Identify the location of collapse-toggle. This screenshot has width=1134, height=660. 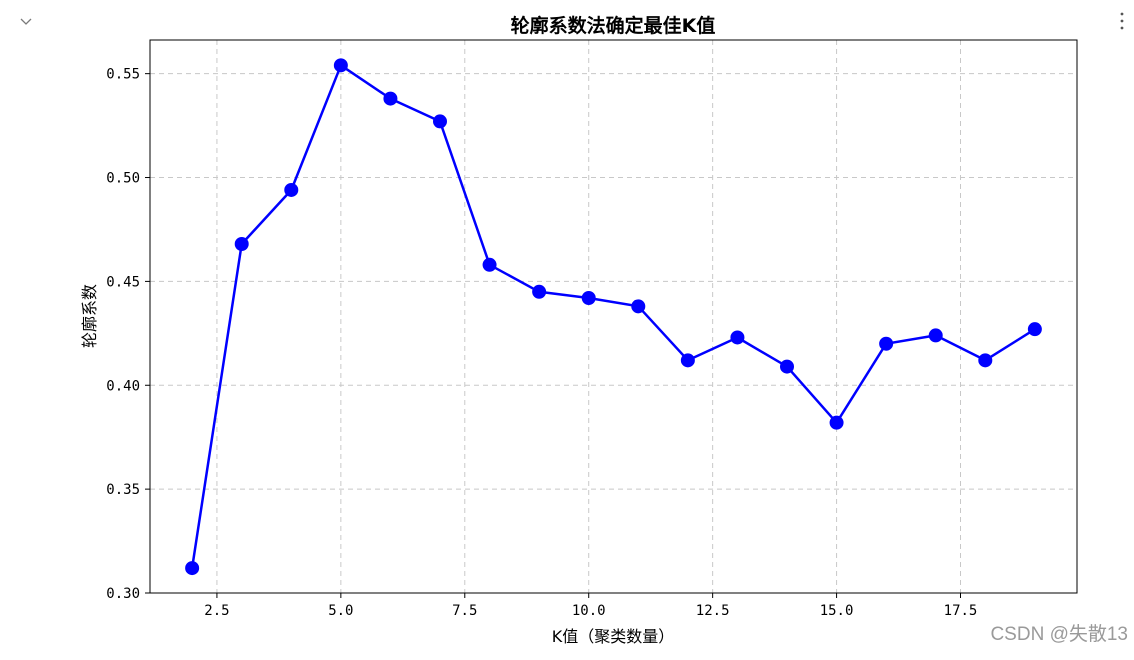
(26, 22).